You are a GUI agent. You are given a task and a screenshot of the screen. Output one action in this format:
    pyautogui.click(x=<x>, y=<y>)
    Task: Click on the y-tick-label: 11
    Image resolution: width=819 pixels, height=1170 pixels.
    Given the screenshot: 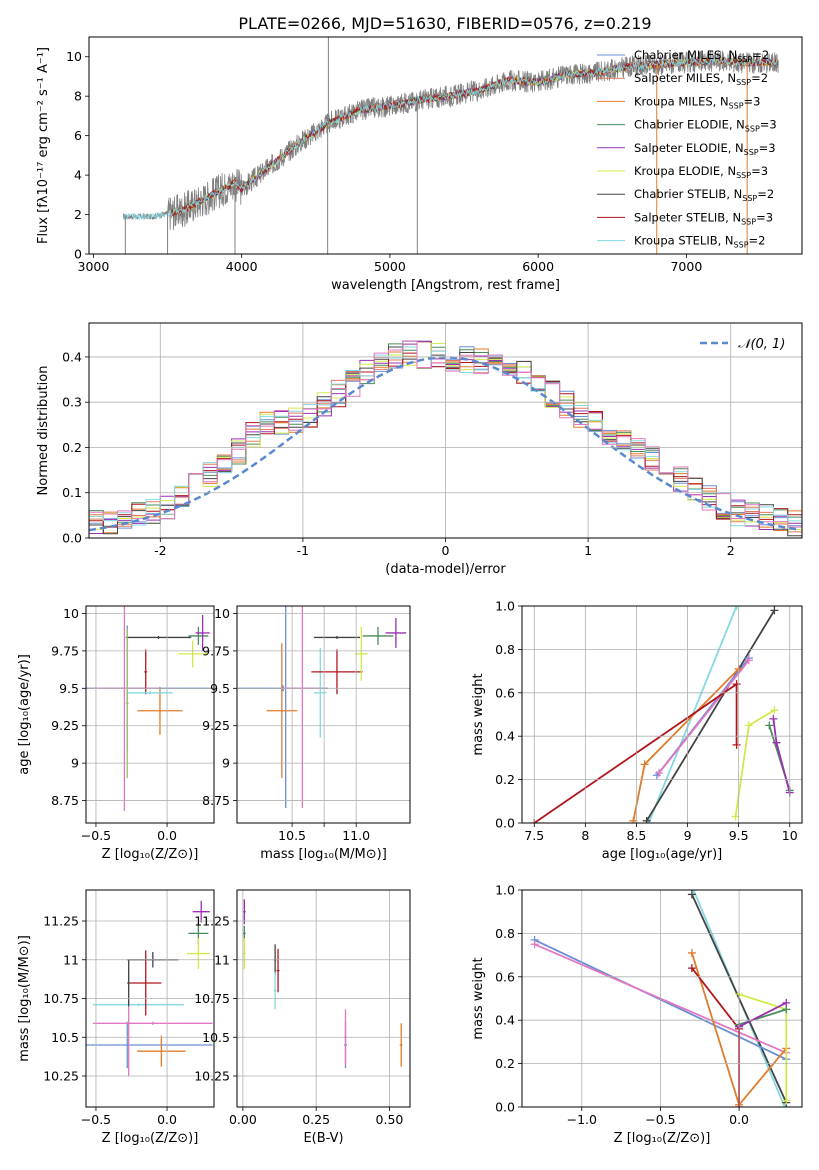 What is the action you would take?
    pyautogui.click(x=222, y=959)
    